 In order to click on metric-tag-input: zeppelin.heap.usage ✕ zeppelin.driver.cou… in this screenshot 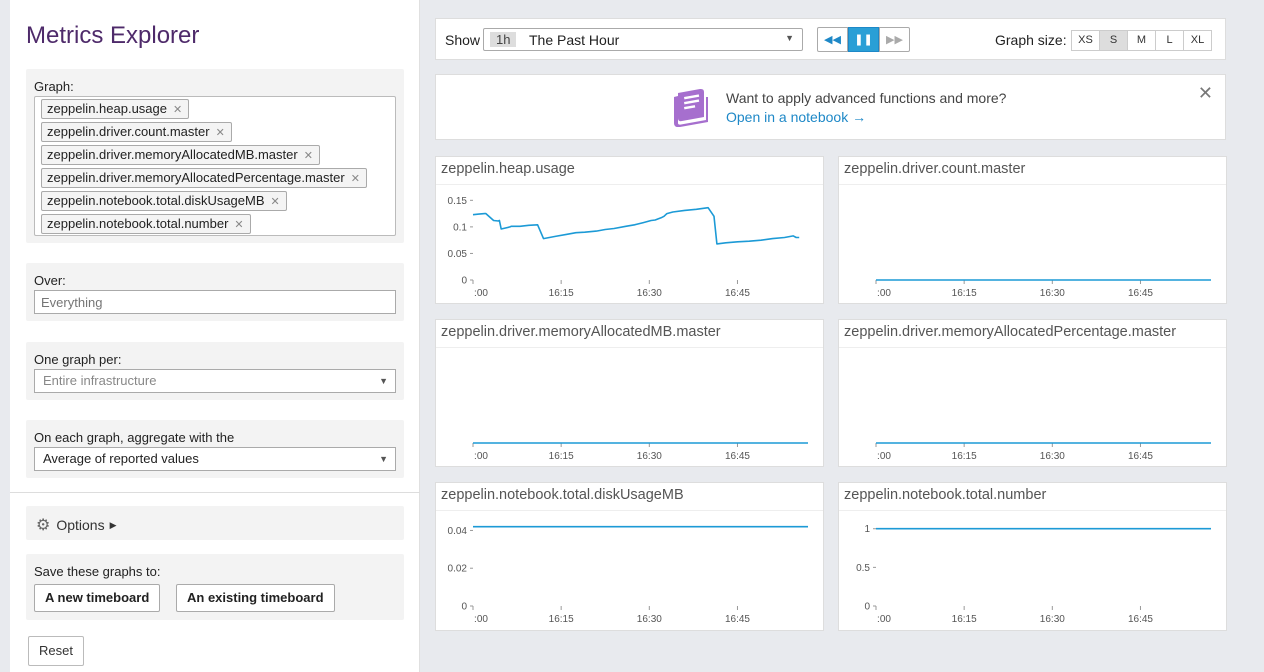, I will do `click(215, 166)`.